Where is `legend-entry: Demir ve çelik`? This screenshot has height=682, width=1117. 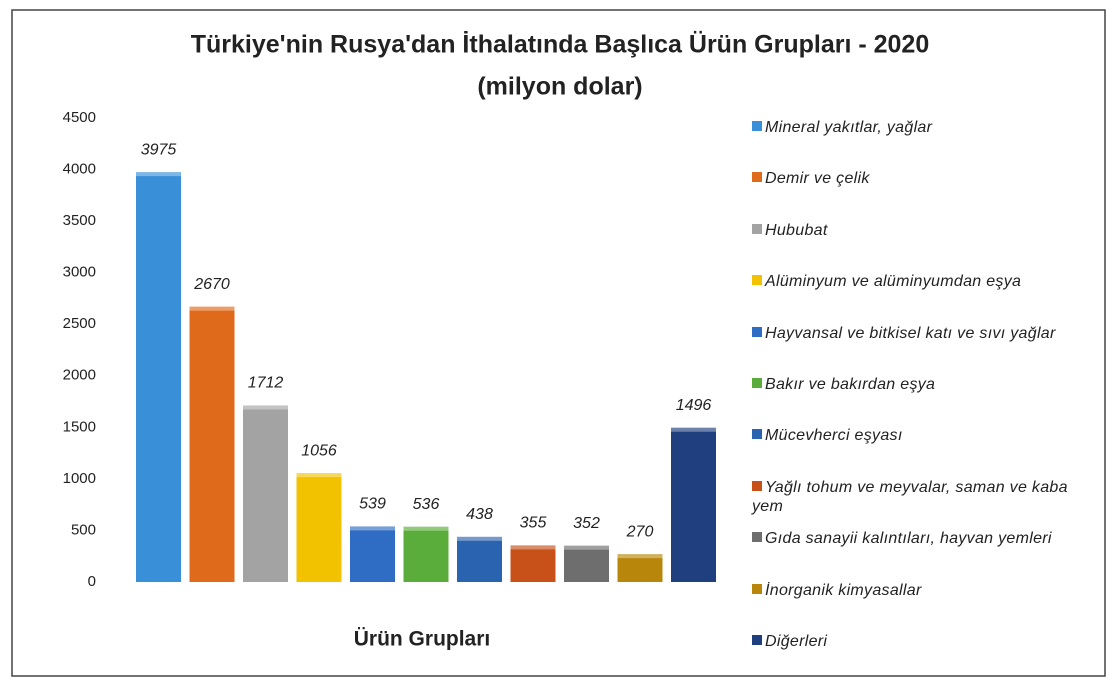
legend-entry: Demir ve çelik is located at coordinates (927, 178).